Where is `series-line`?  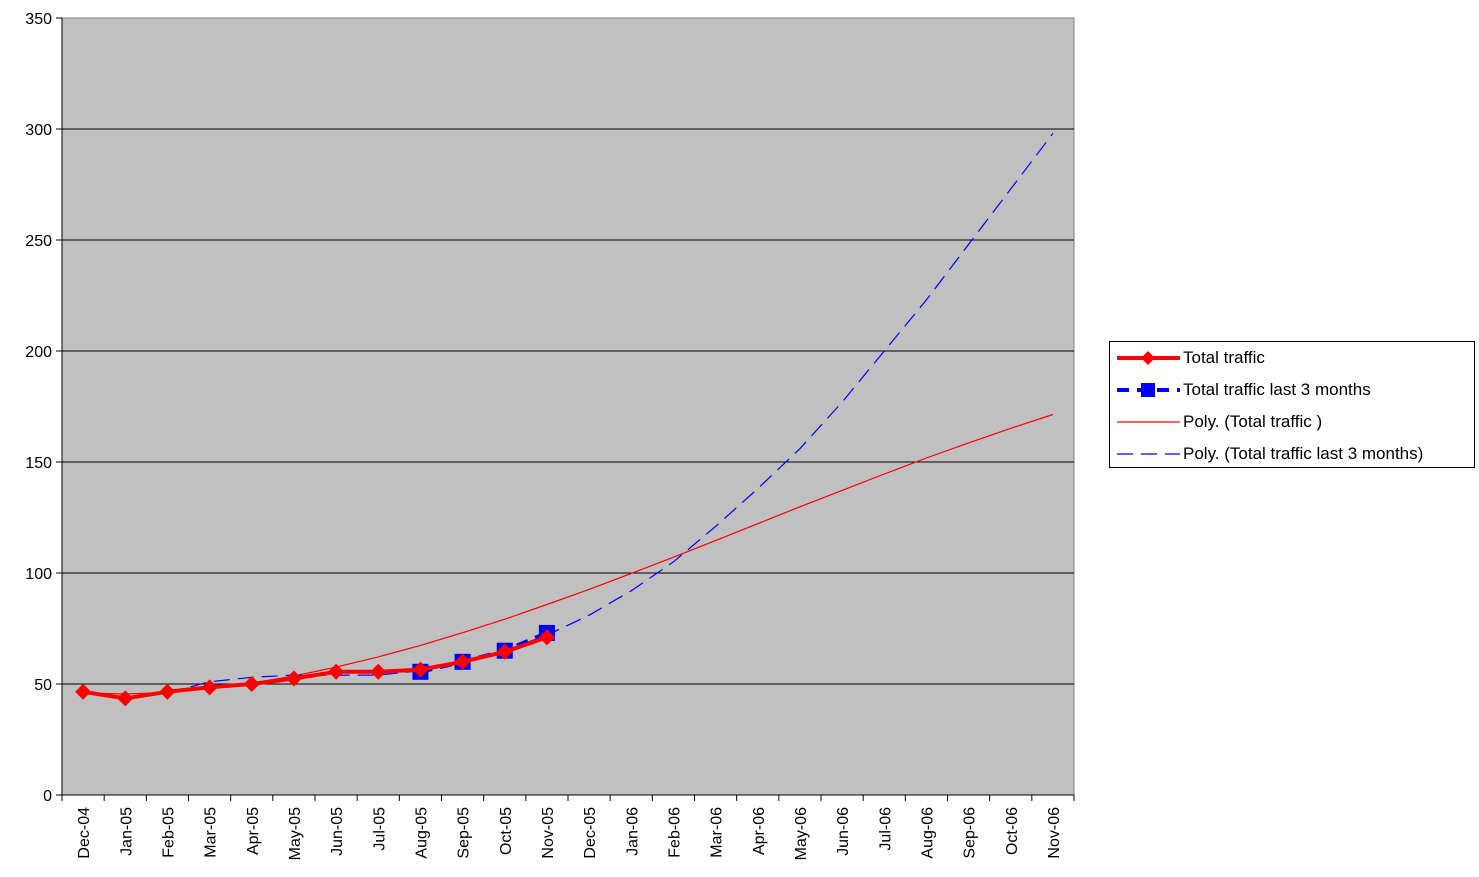
series-line is located at coordinates (315, 668).